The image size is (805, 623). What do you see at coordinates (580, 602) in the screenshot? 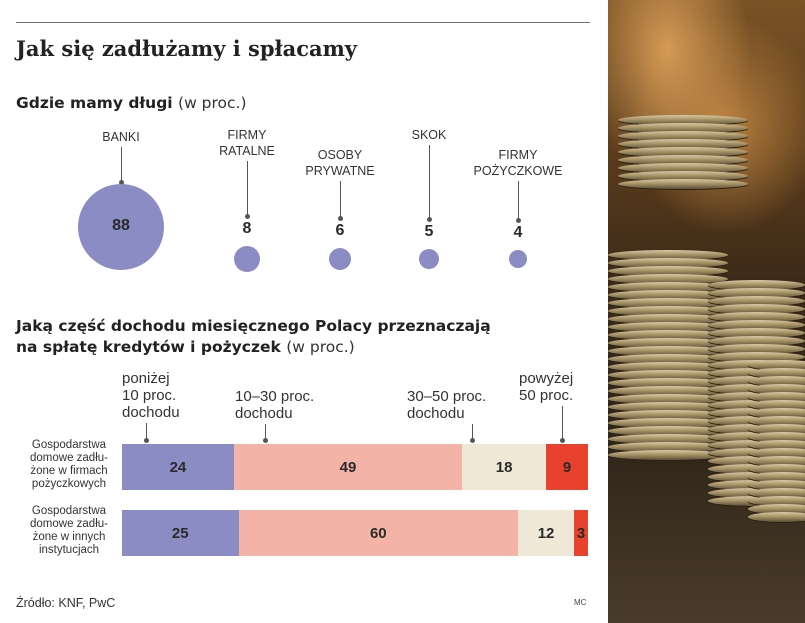
I see `author-credit: MC` at bounding box center [580, 602].